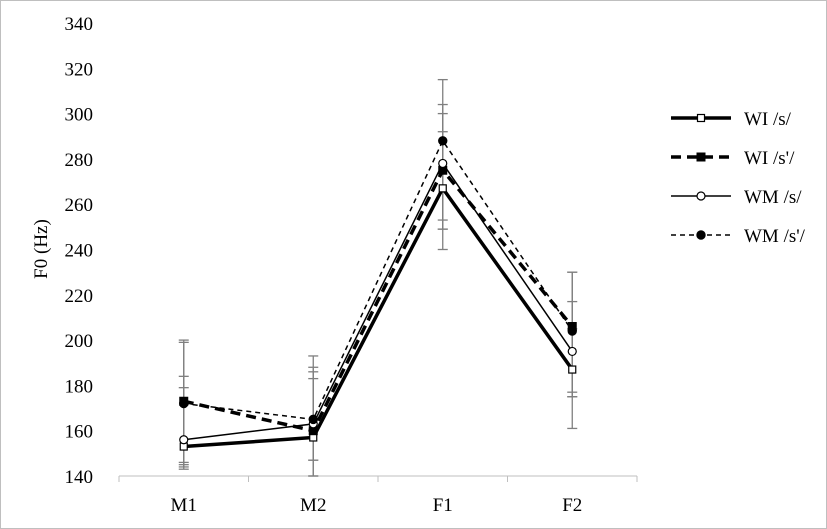 The width and height of the screenshot is (827, 529). I want to click on y-tick-label: 140, so click(79, 477).